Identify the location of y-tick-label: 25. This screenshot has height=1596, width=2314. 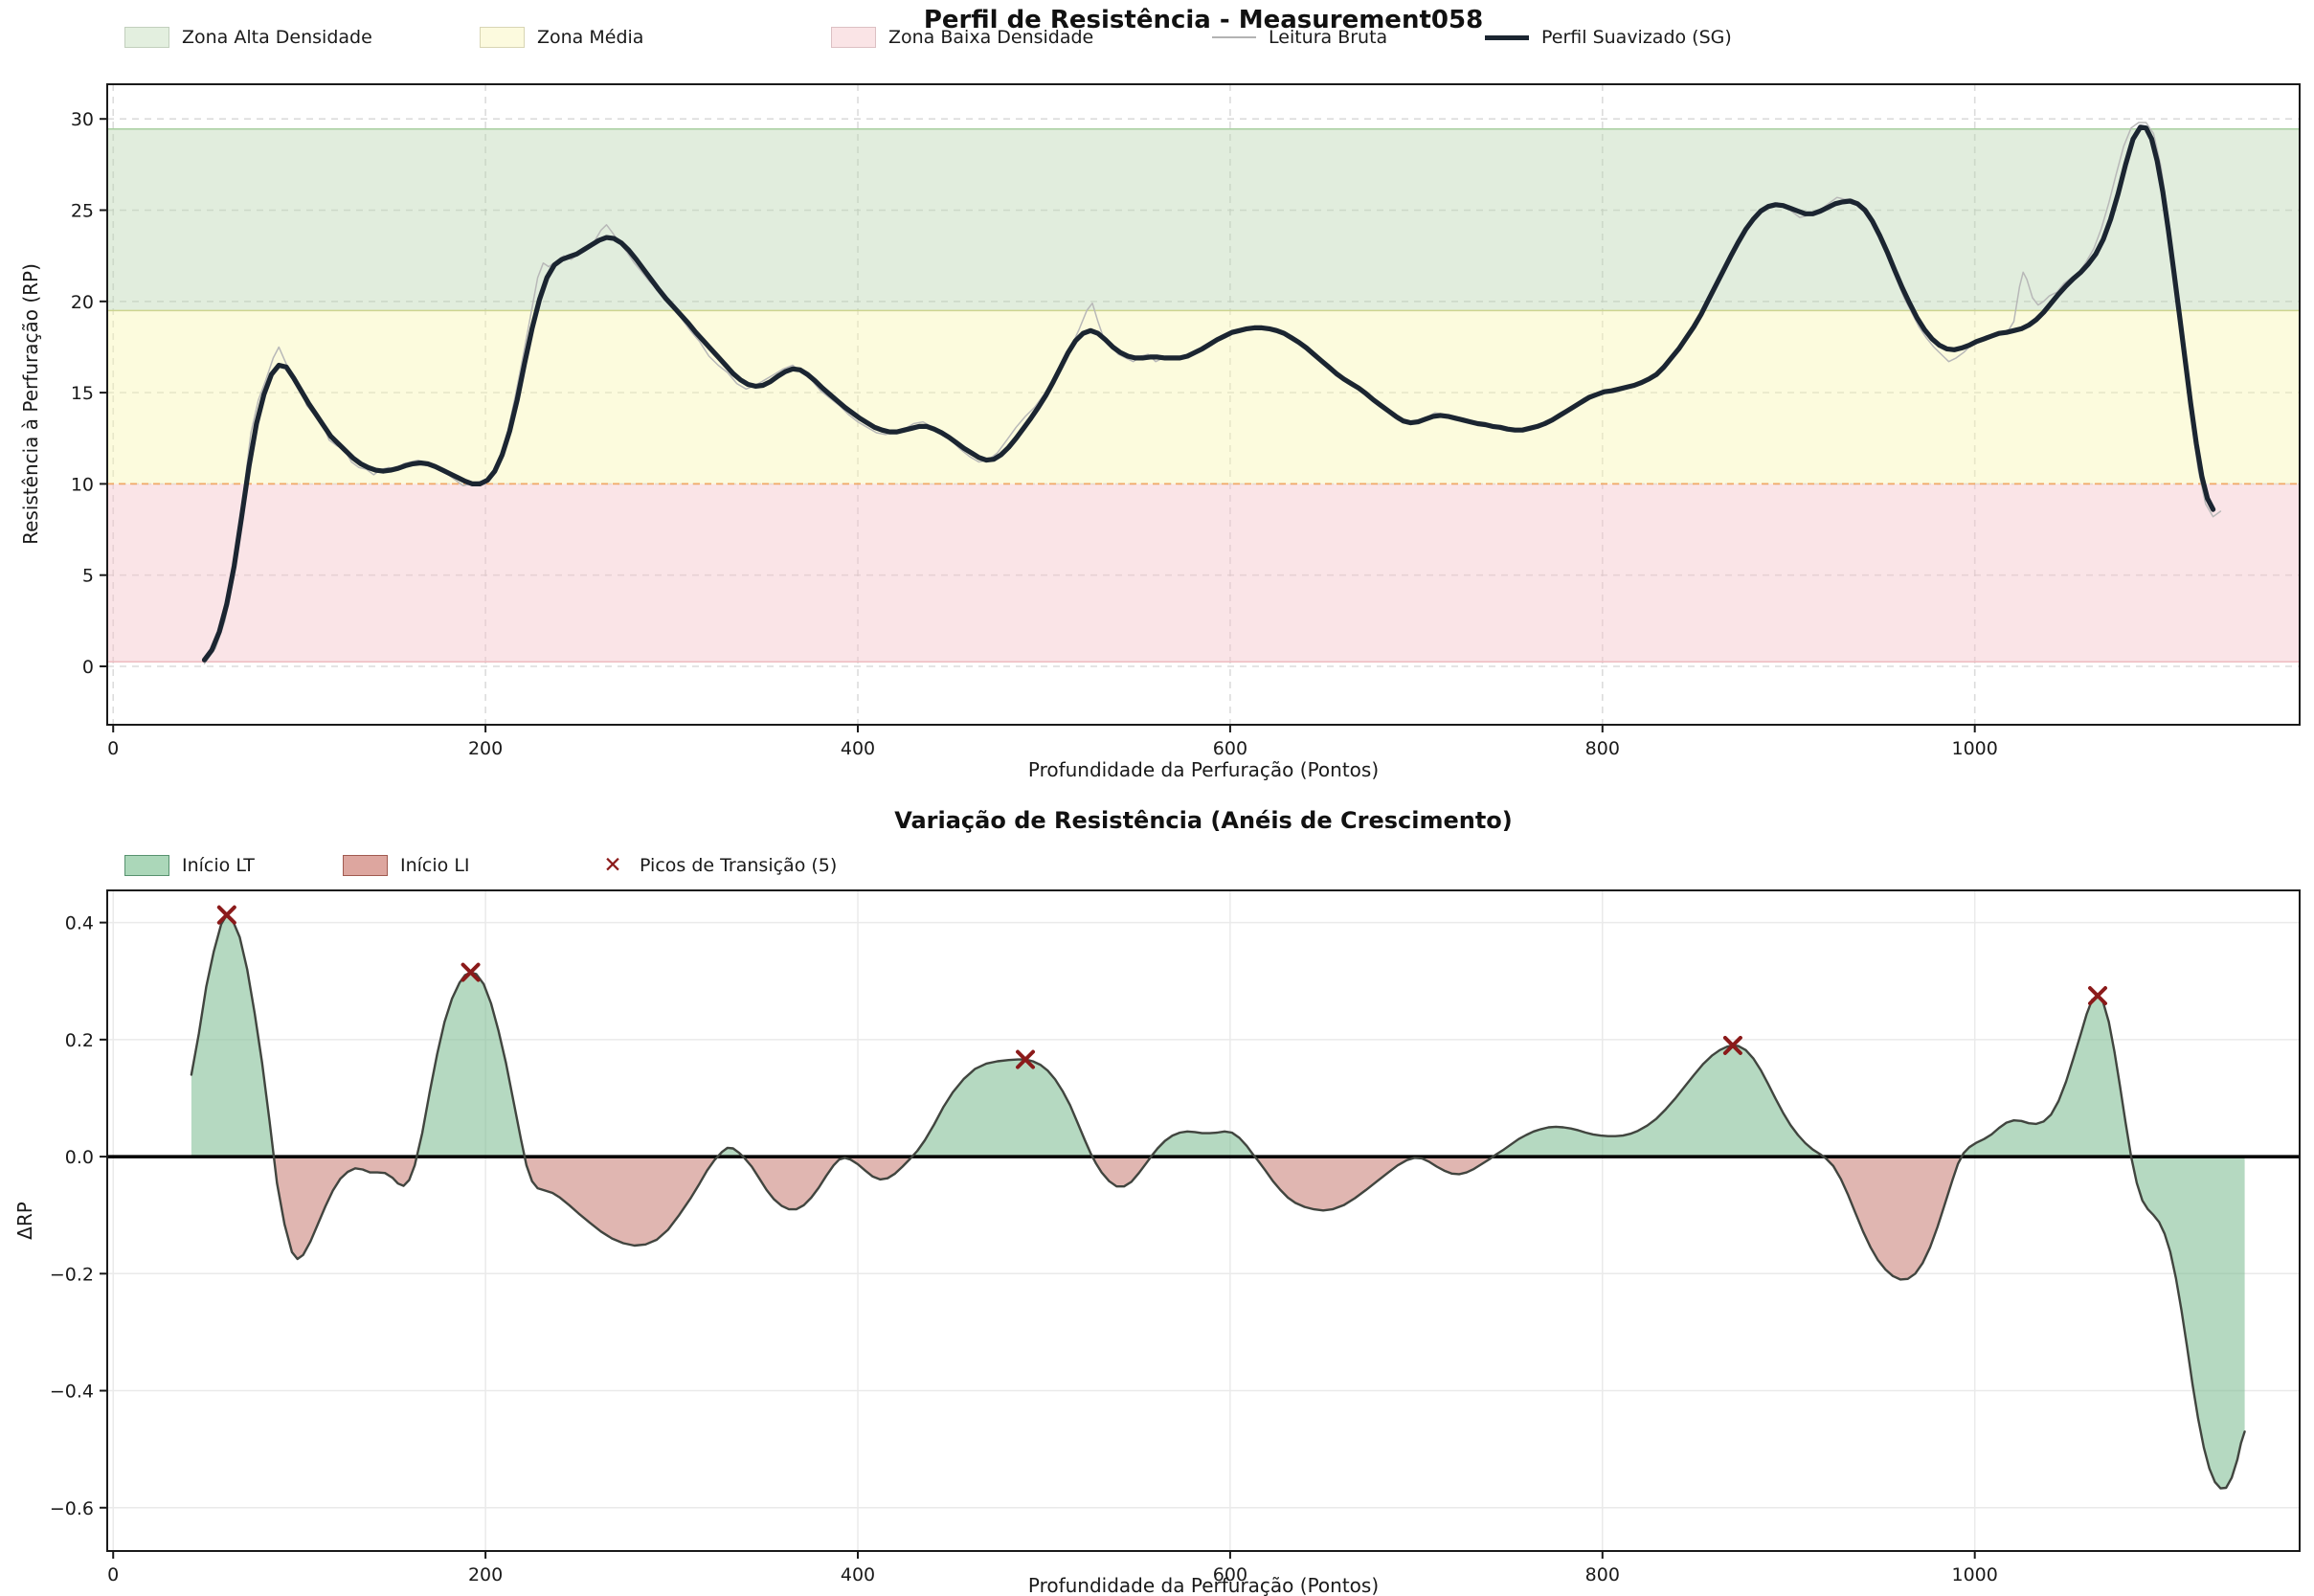
(83, 211).